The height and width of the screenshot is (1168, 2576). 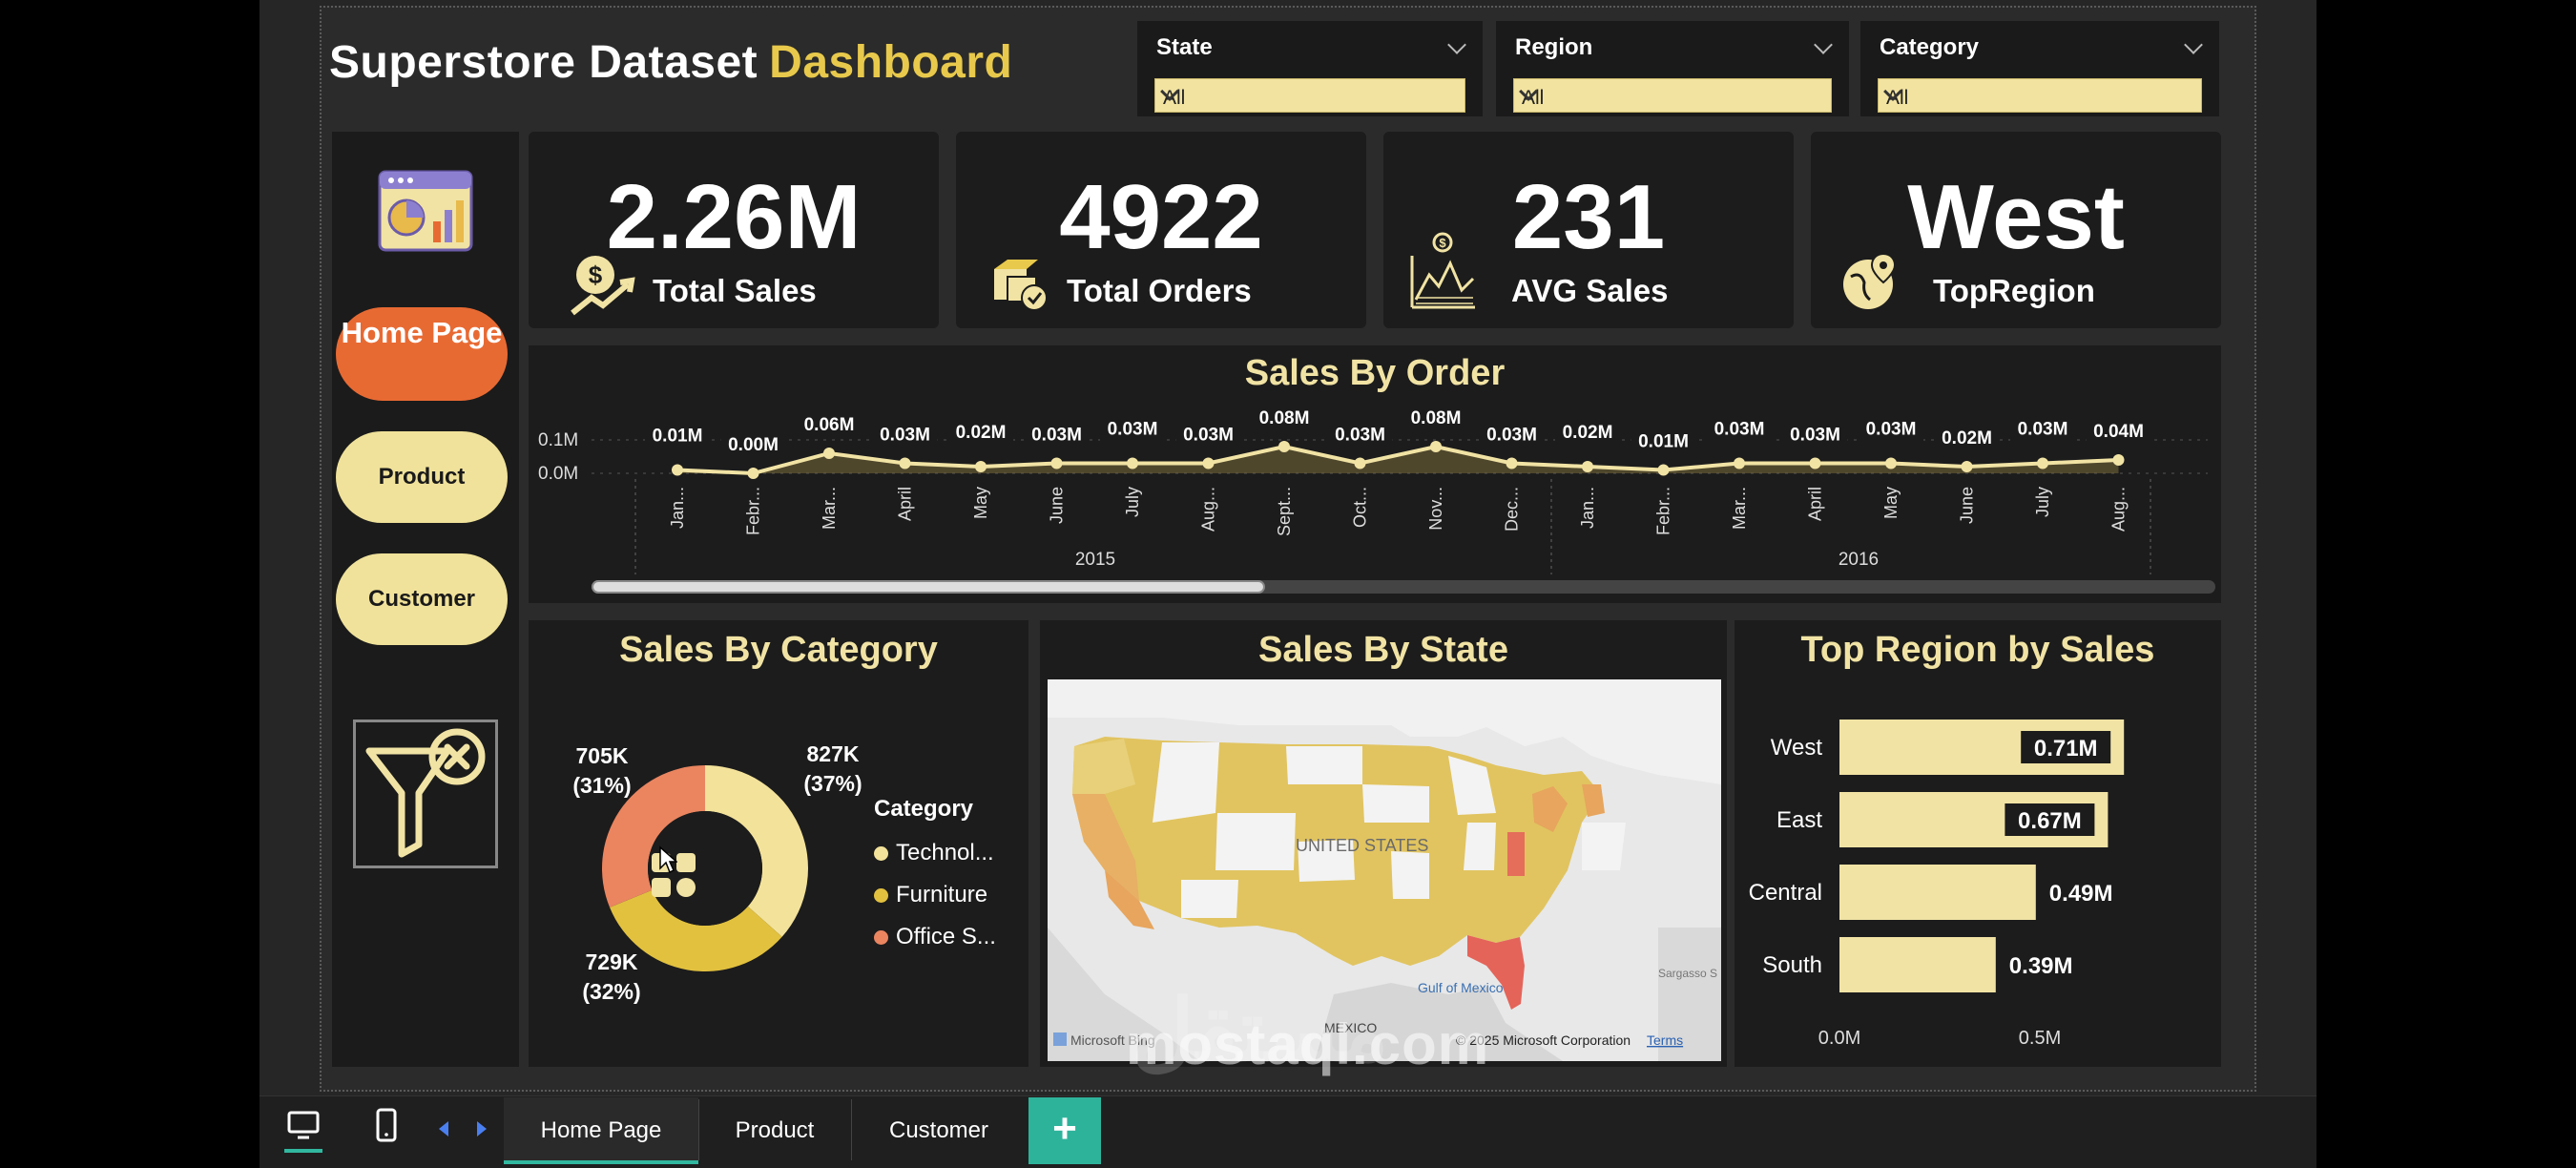 I want to click on slice-percent-label: (32%), so click(x=611, y=991).